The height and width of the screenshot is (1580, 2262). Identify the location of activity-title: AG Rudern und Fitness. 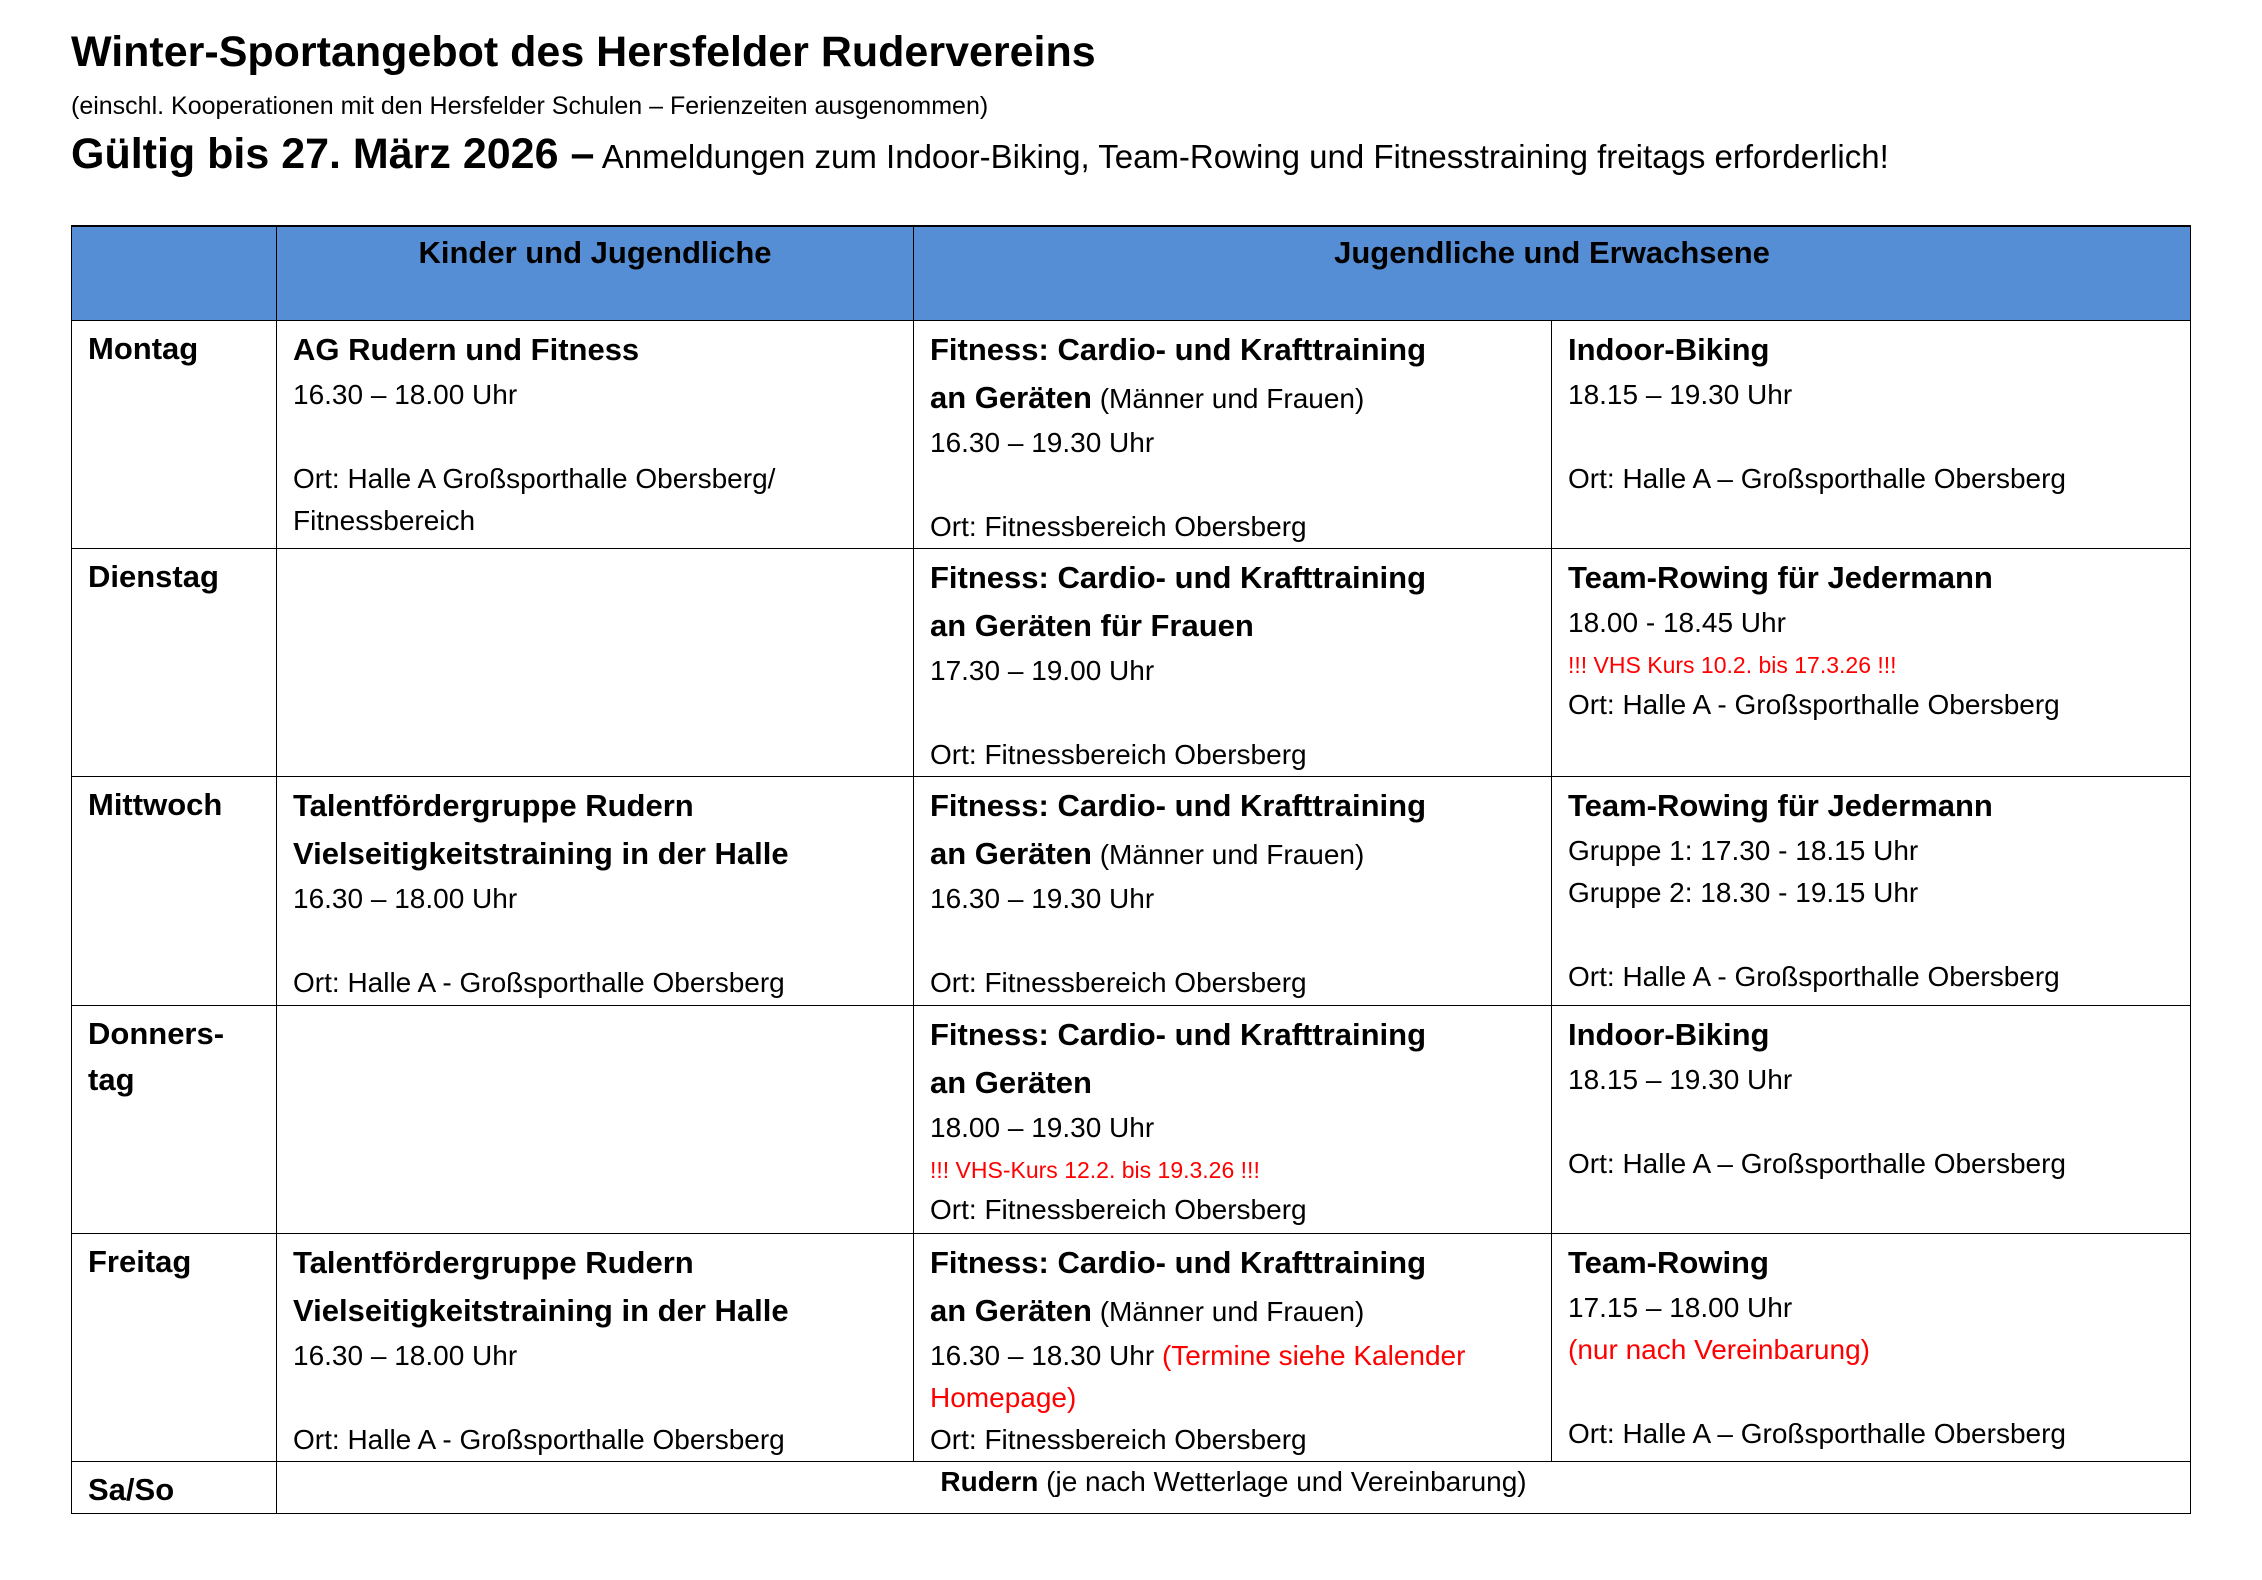
(466, 349).